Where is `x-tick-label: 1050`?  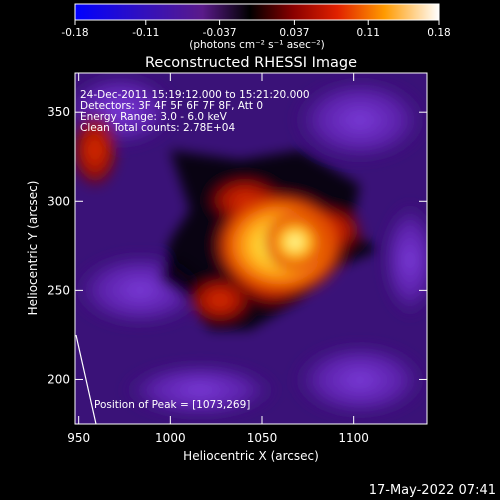 x-tick-label: 1050 is located at coordinates (262, 438).